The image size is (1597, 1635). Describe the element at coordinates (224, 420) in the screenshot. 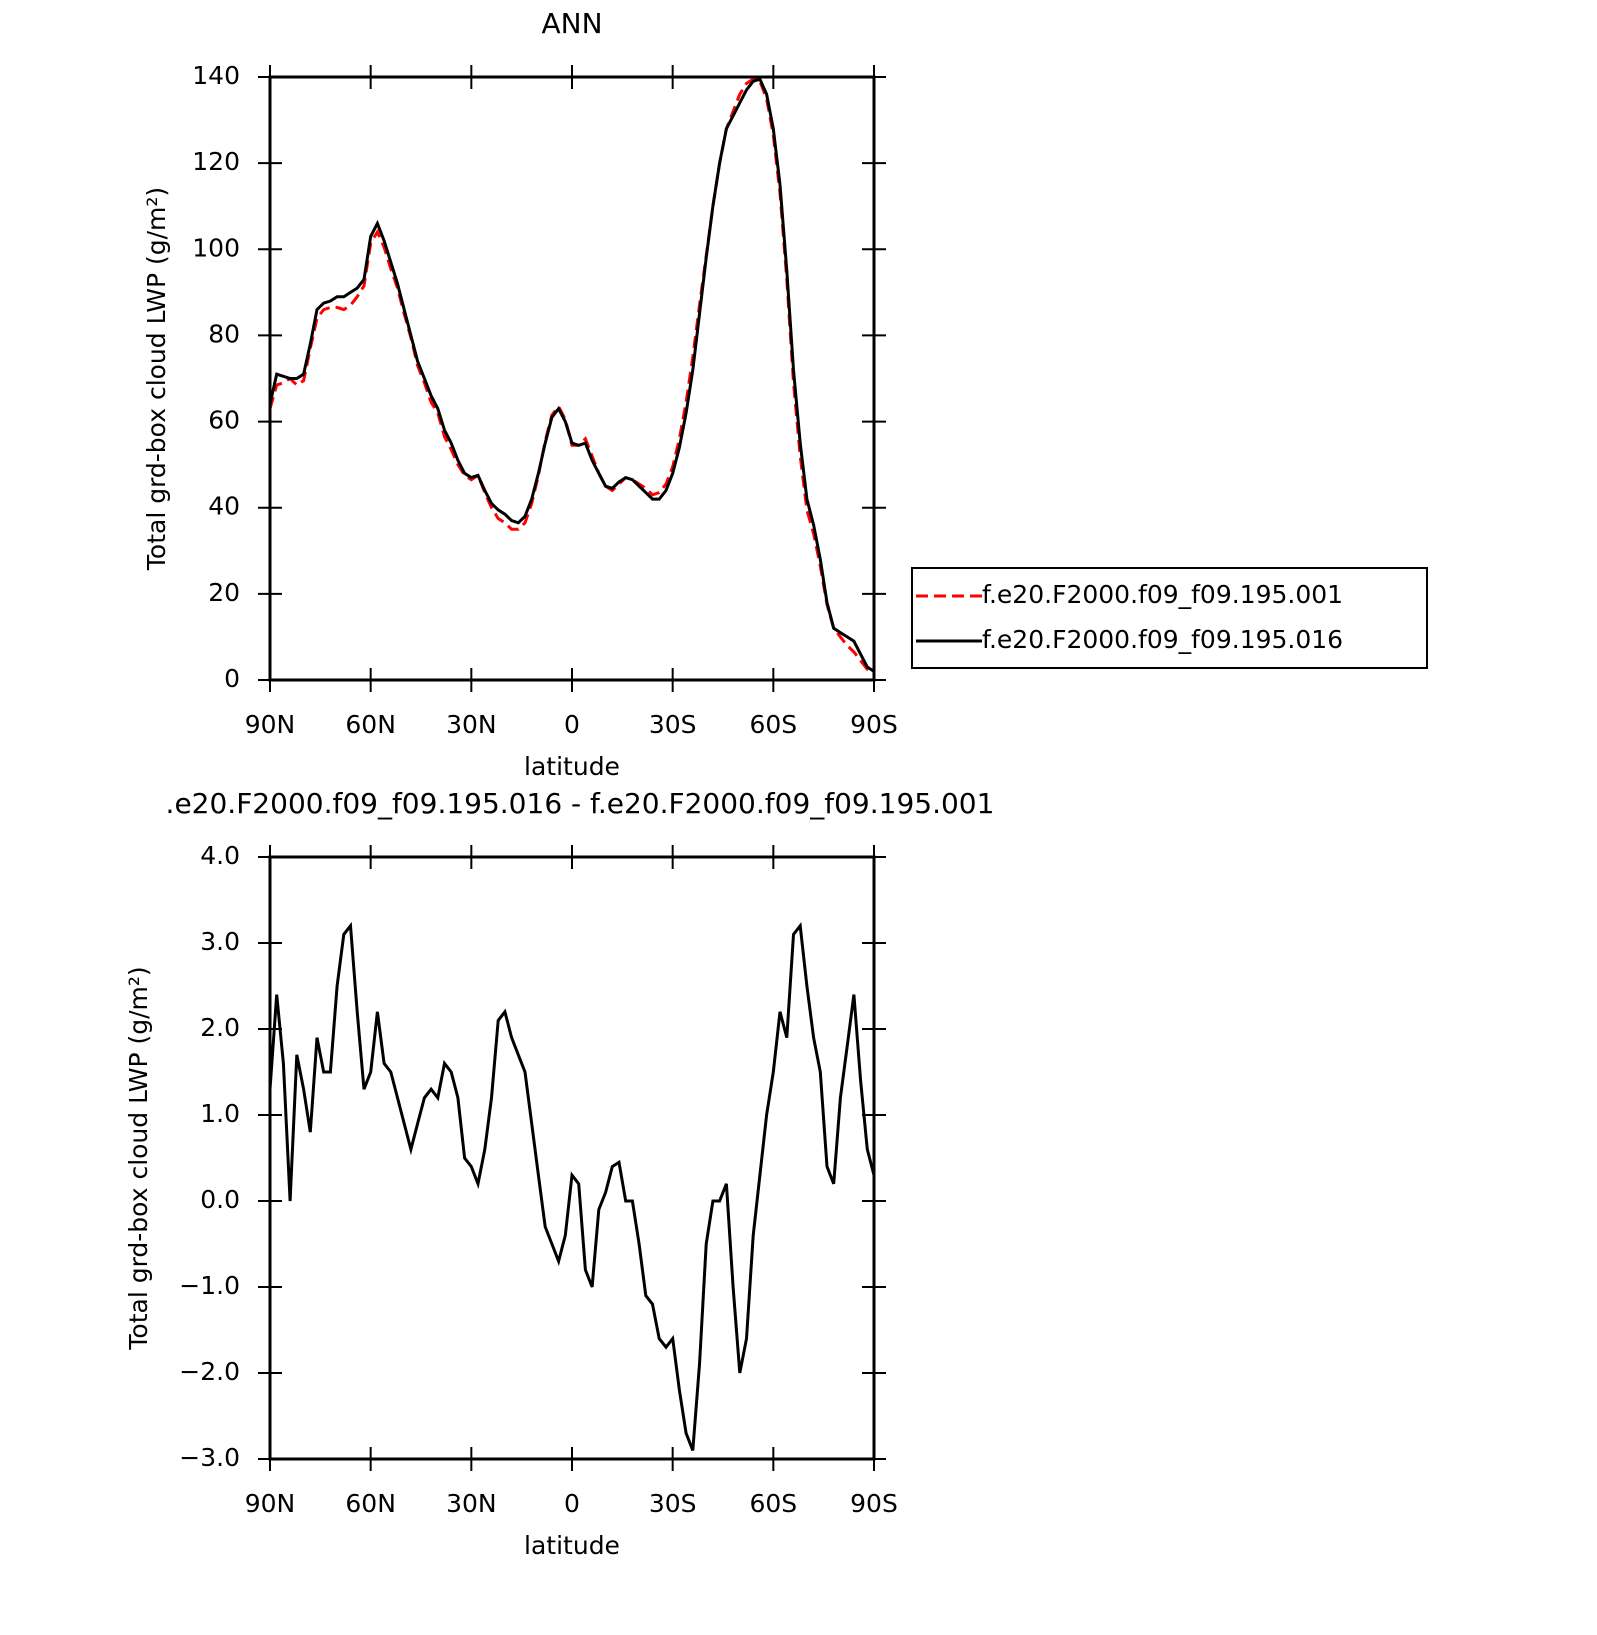

I see `y-tick-label: 60` at that location.